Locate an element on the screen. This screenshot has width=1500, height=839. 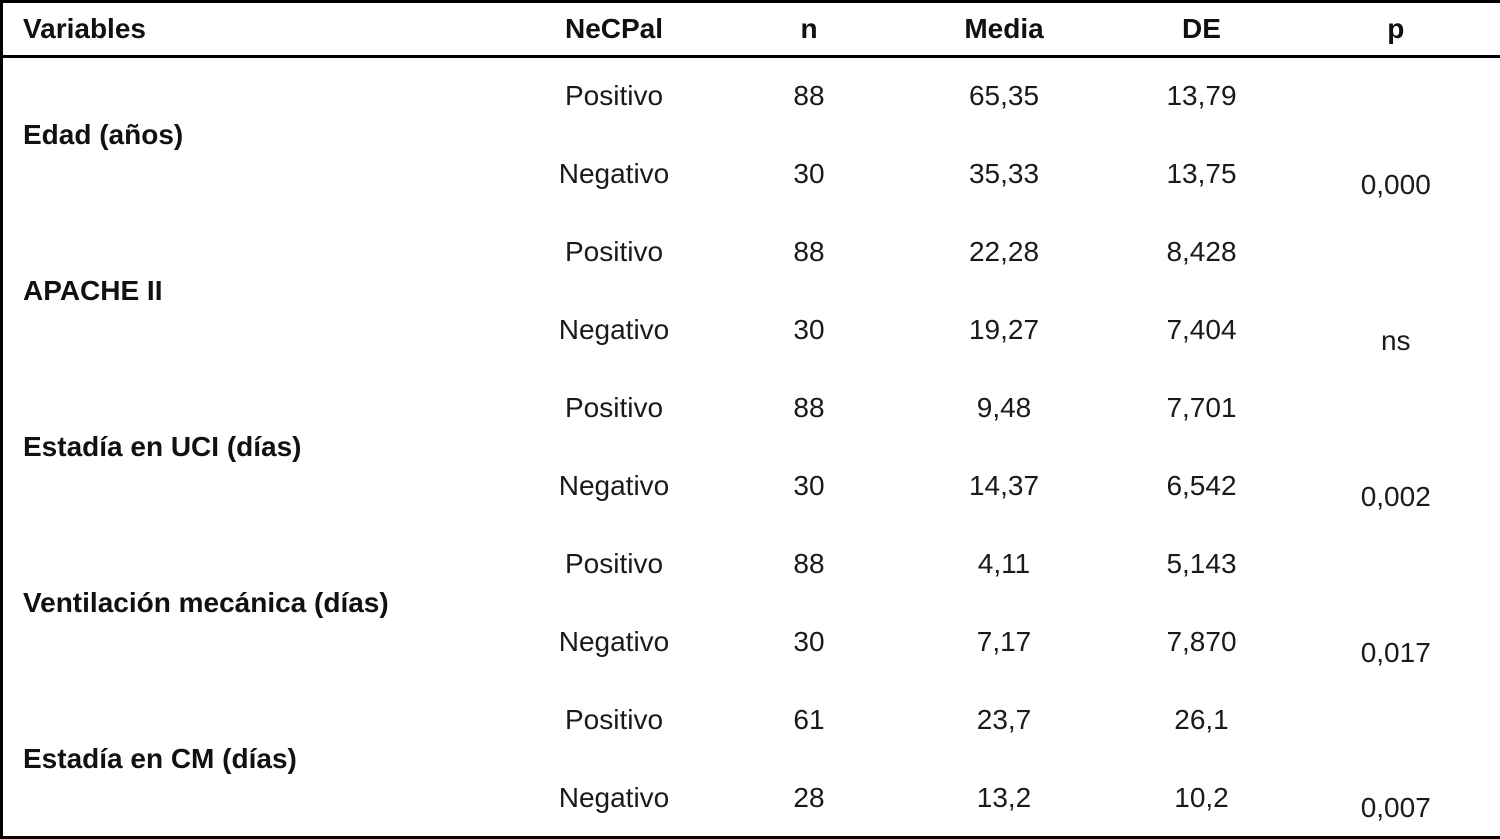
media-value: 9,48 is located at coordinates (1004, 407).